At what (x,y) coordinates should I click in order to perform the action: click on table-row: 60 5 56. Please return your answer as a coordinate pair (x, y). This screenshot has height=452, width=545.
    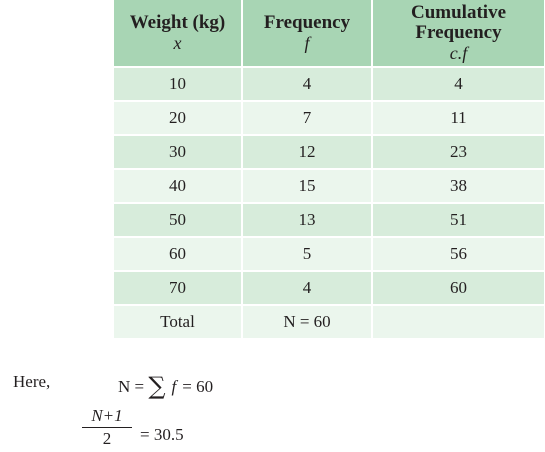
    Looking at the image, I should click on (329, 254).